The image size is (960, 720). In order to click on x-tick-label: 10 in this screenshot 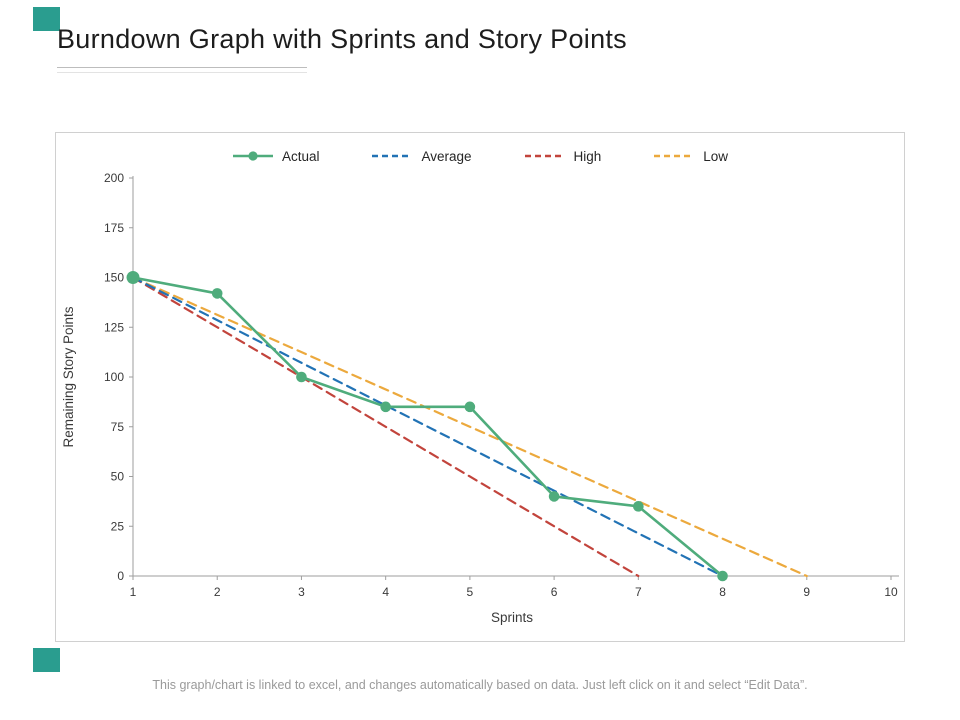, I will do `click(891, 592)`.